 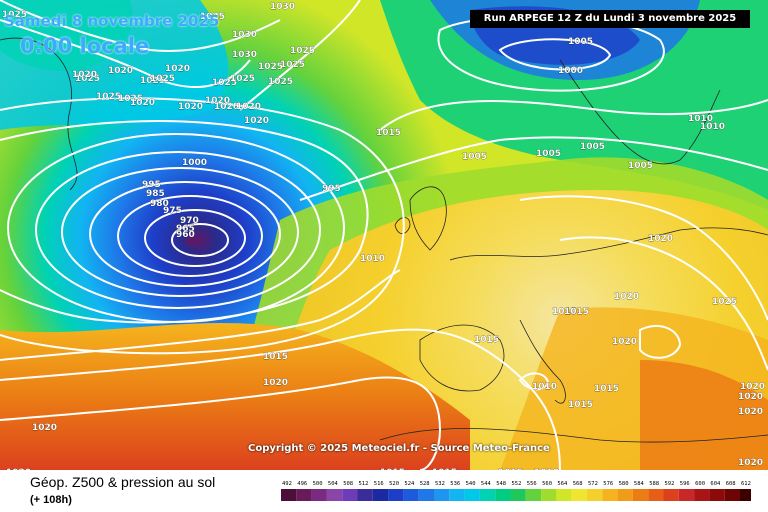 What do you see at coordinates (318, 484) in the screenshot?
I see `scale-label: 500` at bounding box center [318, 484].